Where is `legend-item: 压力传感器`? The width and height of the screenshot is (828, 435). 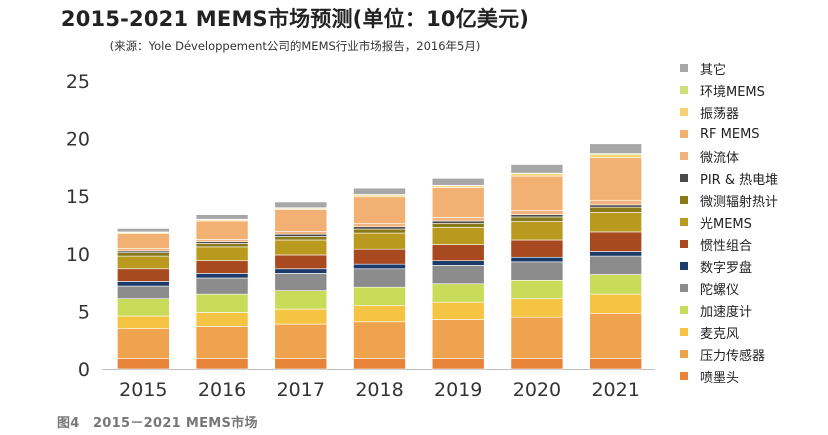
legend-item: 压力传感器 is located at coordinates (723, 354).